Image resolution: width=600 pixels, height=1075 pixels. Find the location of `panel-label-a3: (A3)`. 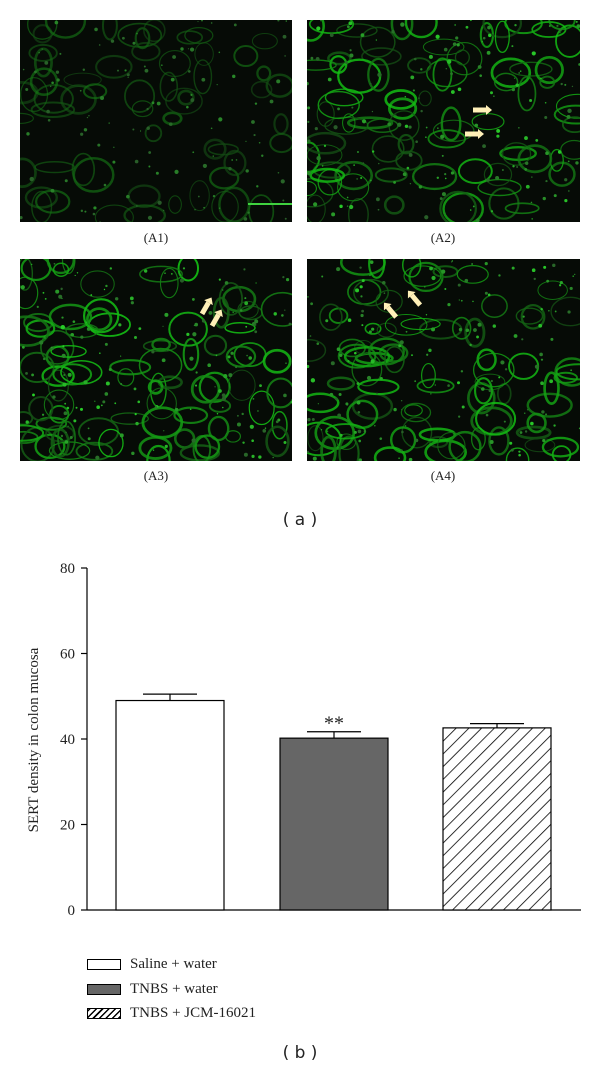

panel-label-a3: (A3) is located at coordinates (156, 475).